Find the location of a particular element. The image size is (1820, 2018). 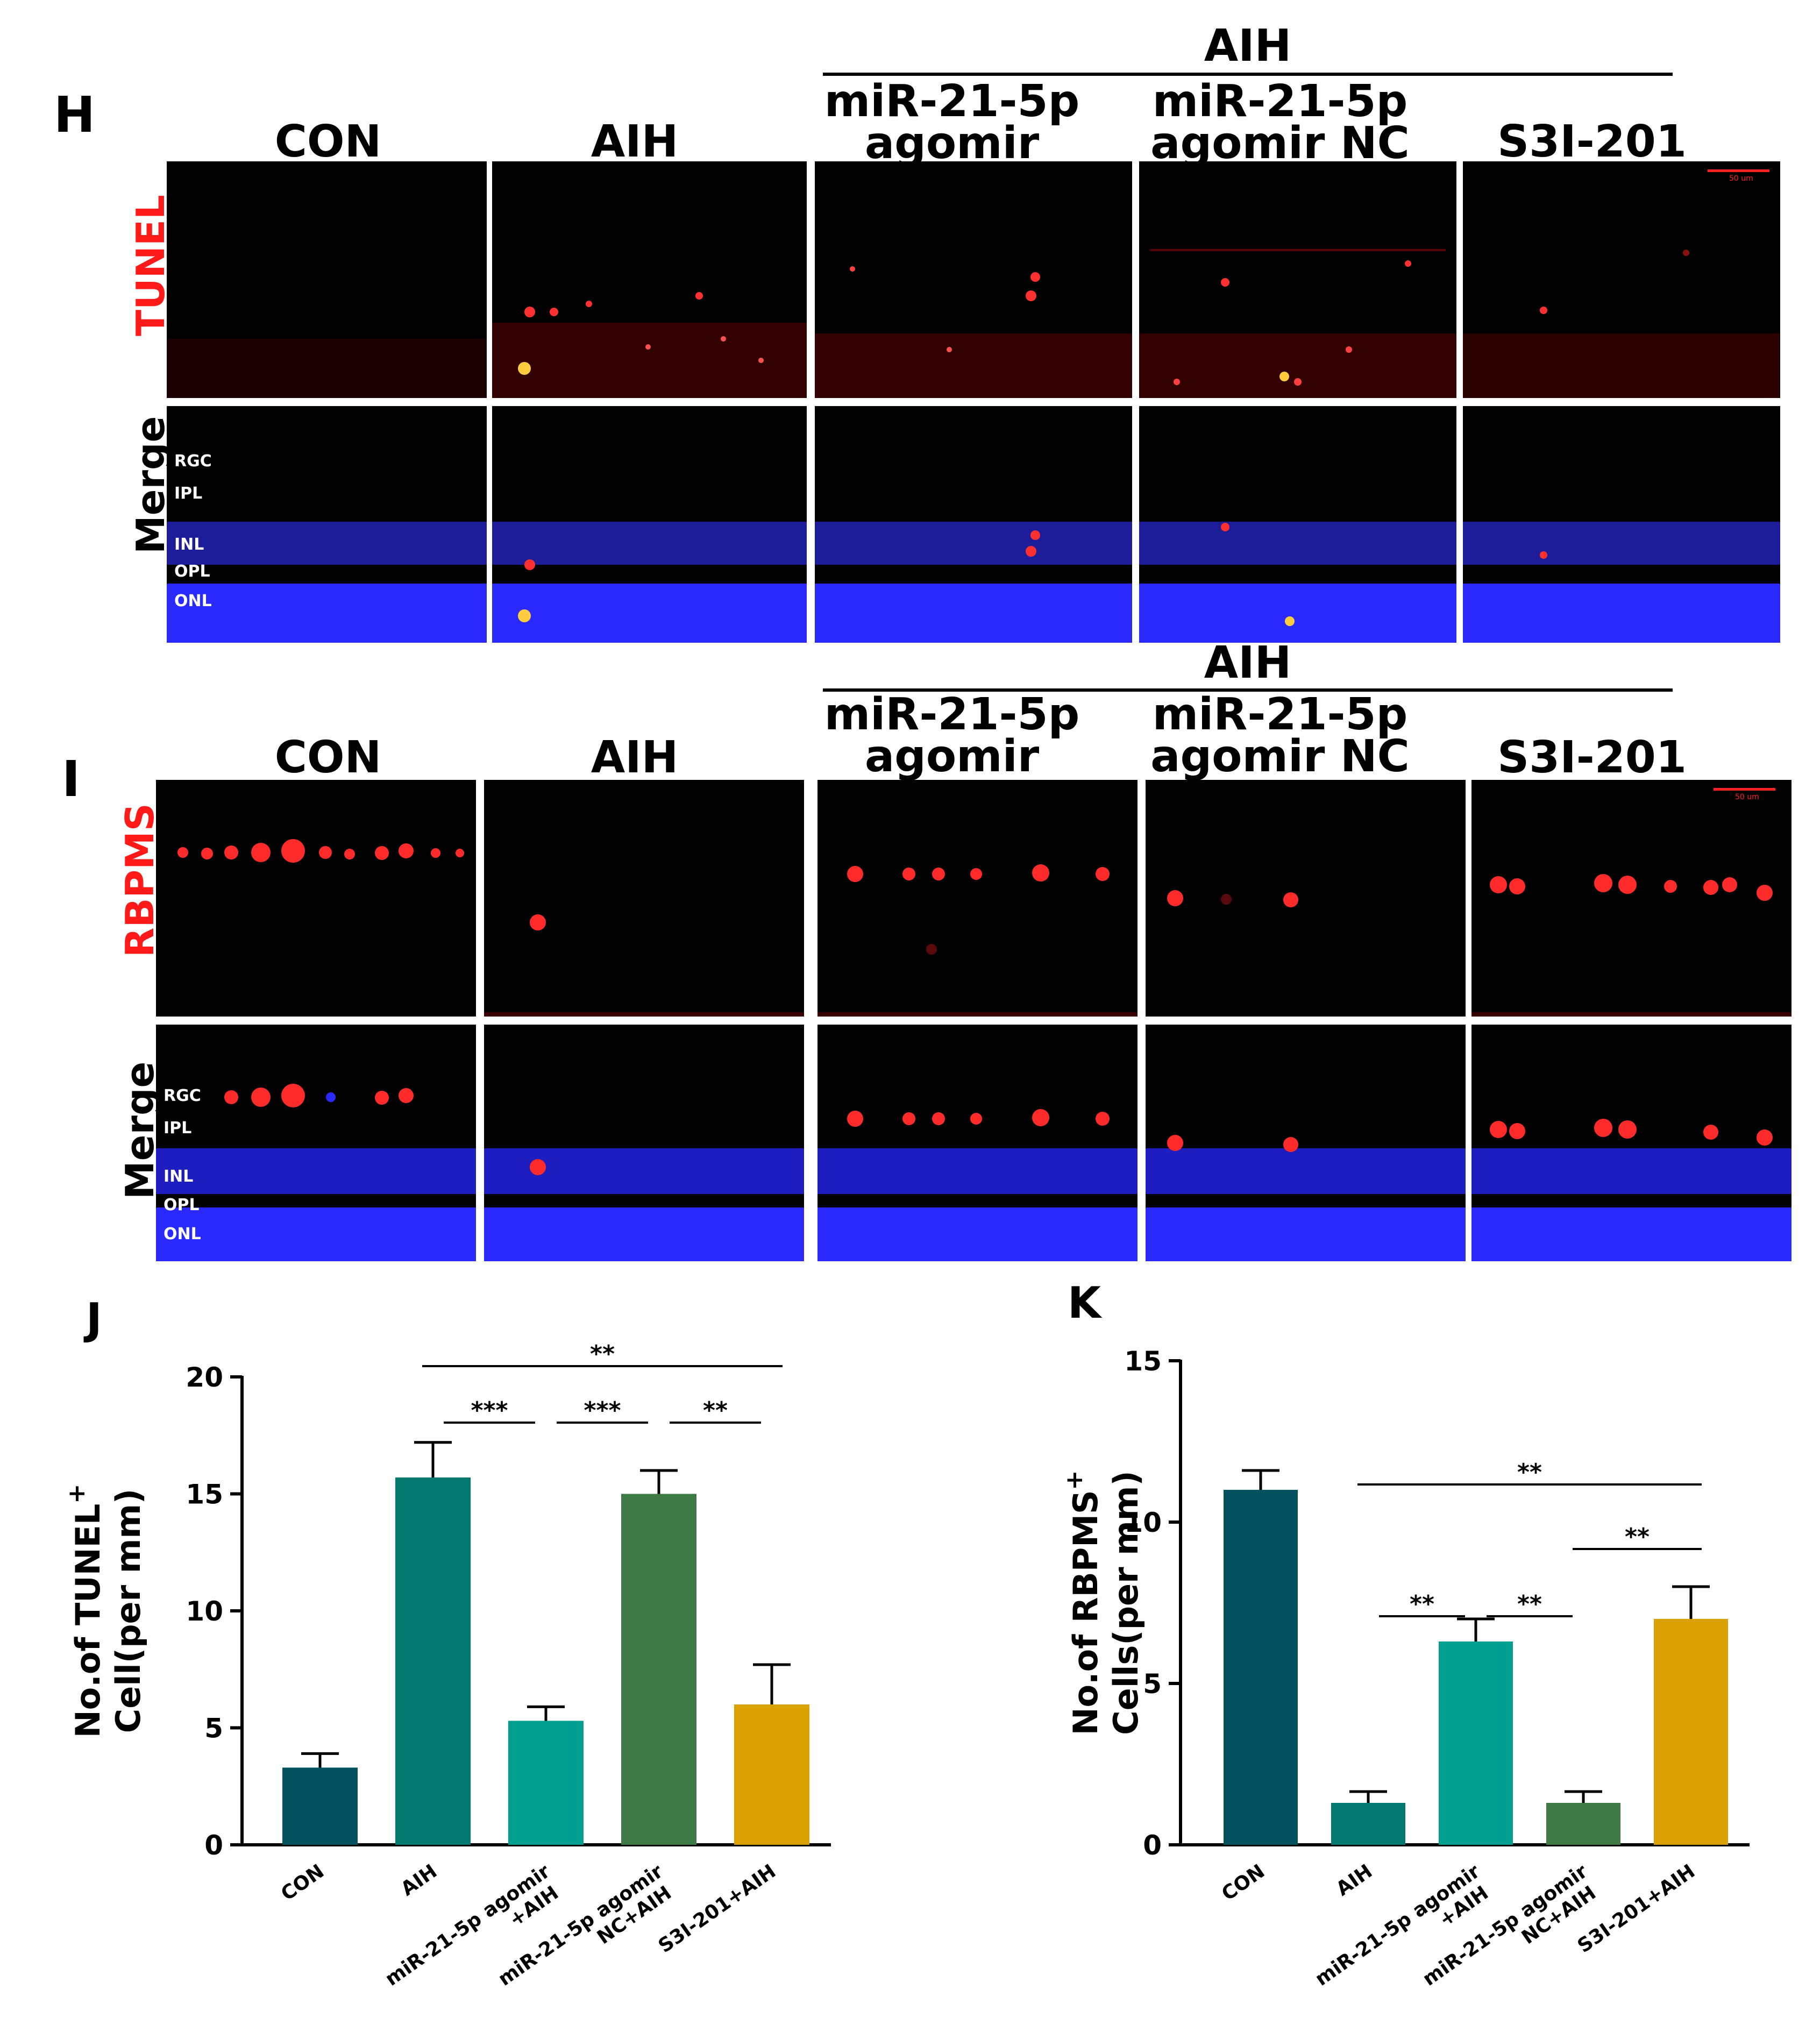

micrograph-h-merge-nc is located at coordinates (1298, 524).